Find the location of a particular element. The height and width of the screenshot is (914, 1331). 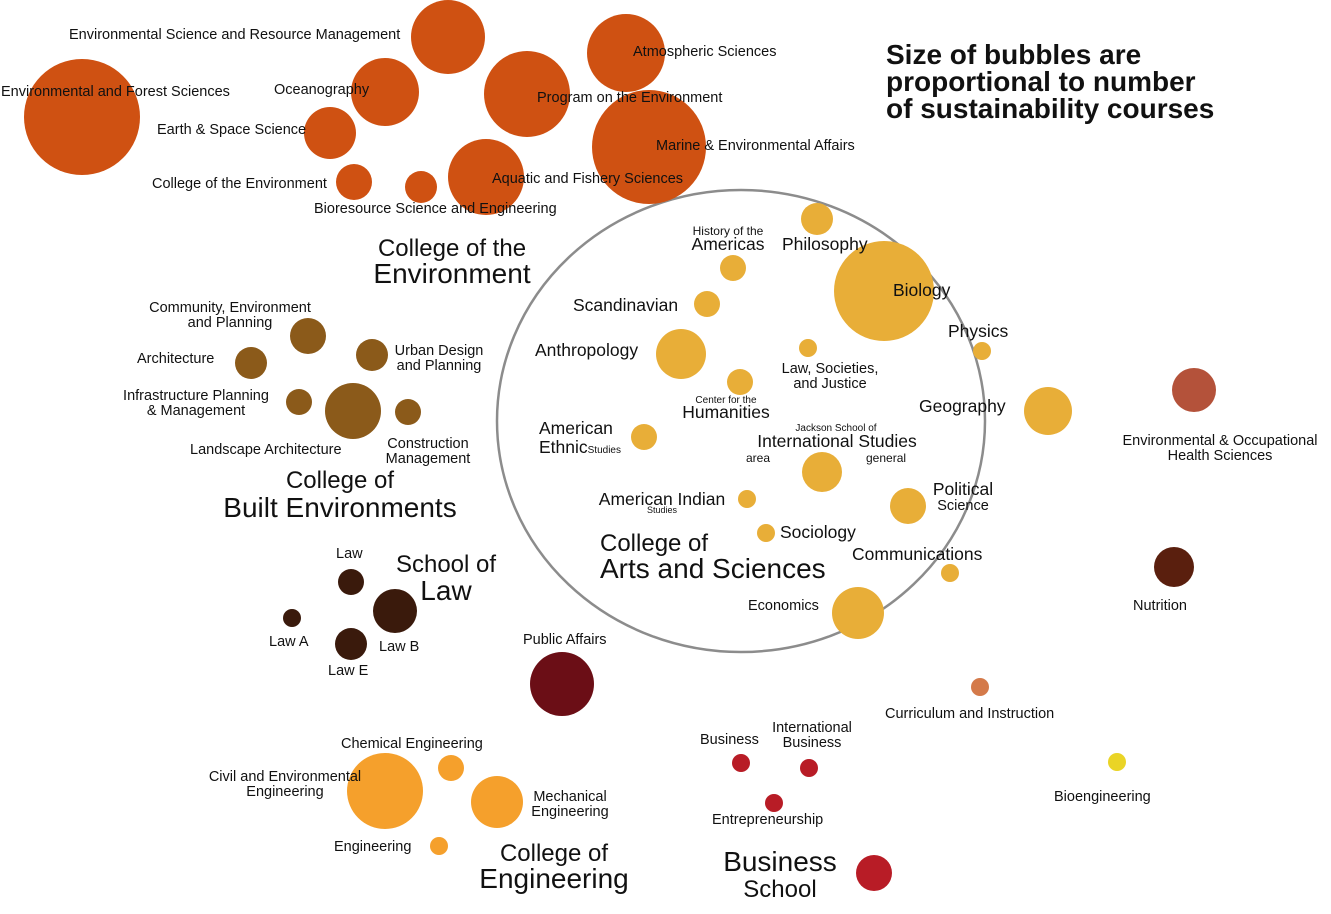

label-line: & Management is located at coordinates (196, 410).